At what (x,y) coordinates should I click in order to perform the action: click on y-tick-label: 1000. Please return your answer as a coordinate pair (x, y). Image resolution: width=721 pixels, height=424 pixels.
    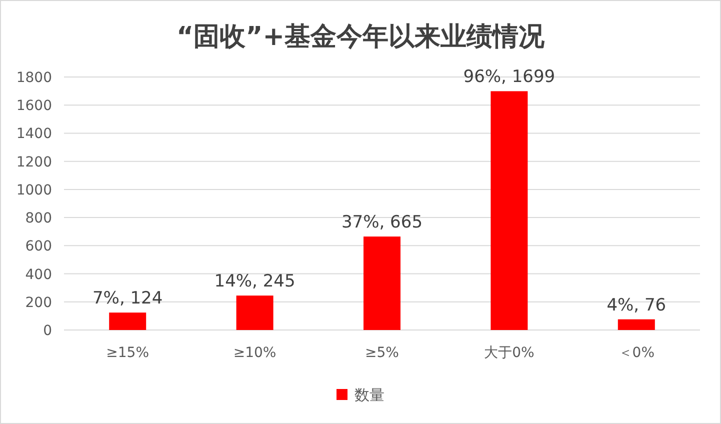
    Looking at the image, I should click on (34, 190).